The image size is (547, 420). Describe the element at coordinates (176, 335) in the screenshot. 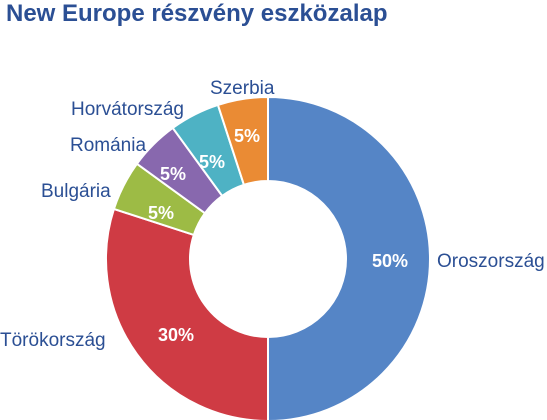

I see `slice-value-label: 30%` at that location.